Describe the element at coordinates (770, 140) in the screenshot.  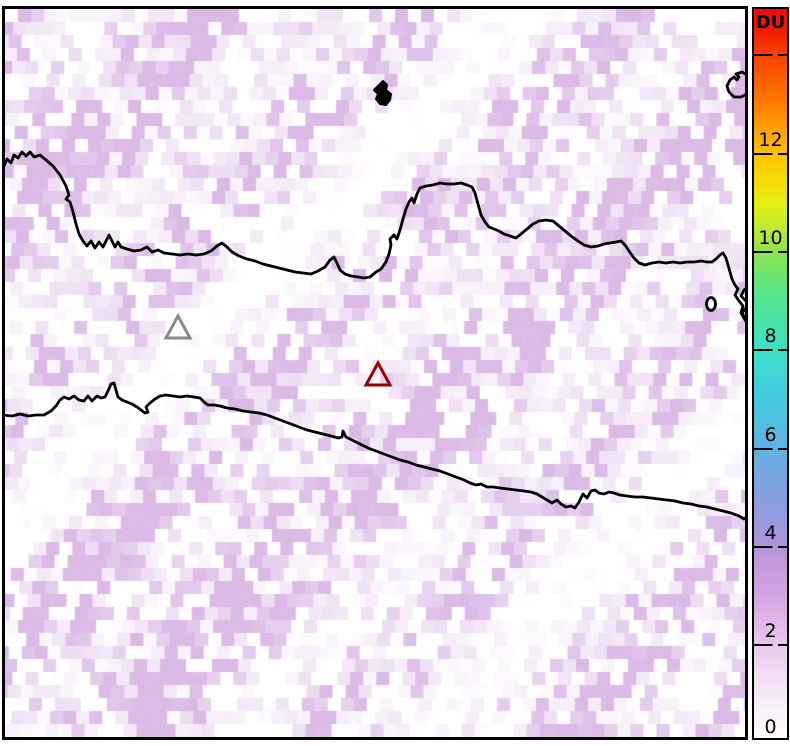
I see `colorbar-tick-label: 12` at that location.